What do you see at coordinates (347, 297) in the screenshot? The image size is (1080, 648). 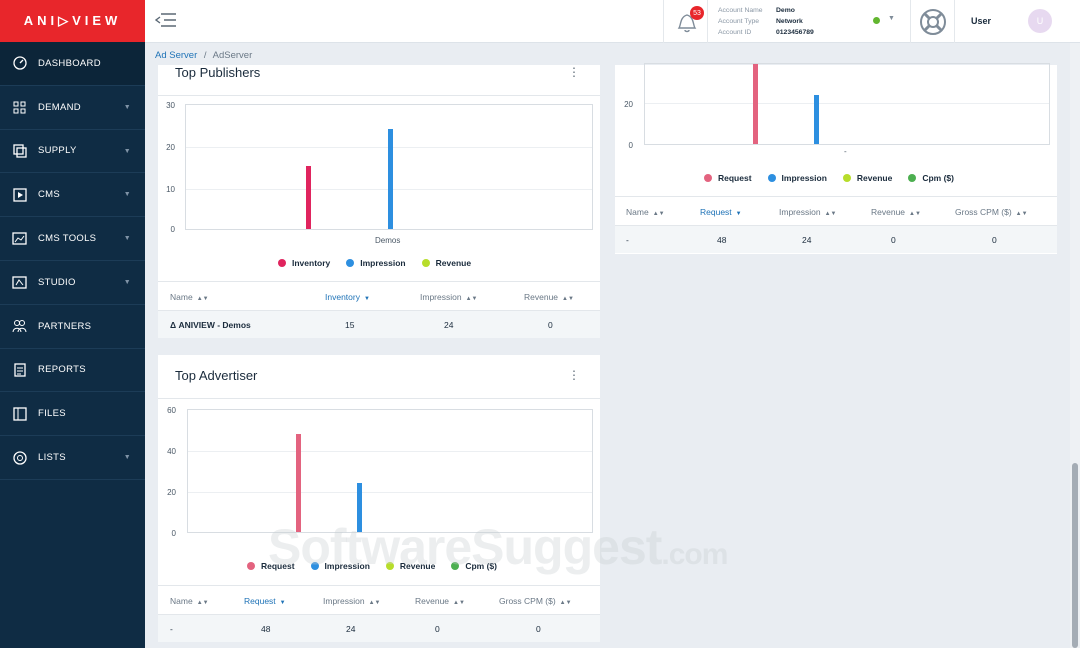 I see `column-header-inventory: Inventory ▼` at bounding box center [347, 297].